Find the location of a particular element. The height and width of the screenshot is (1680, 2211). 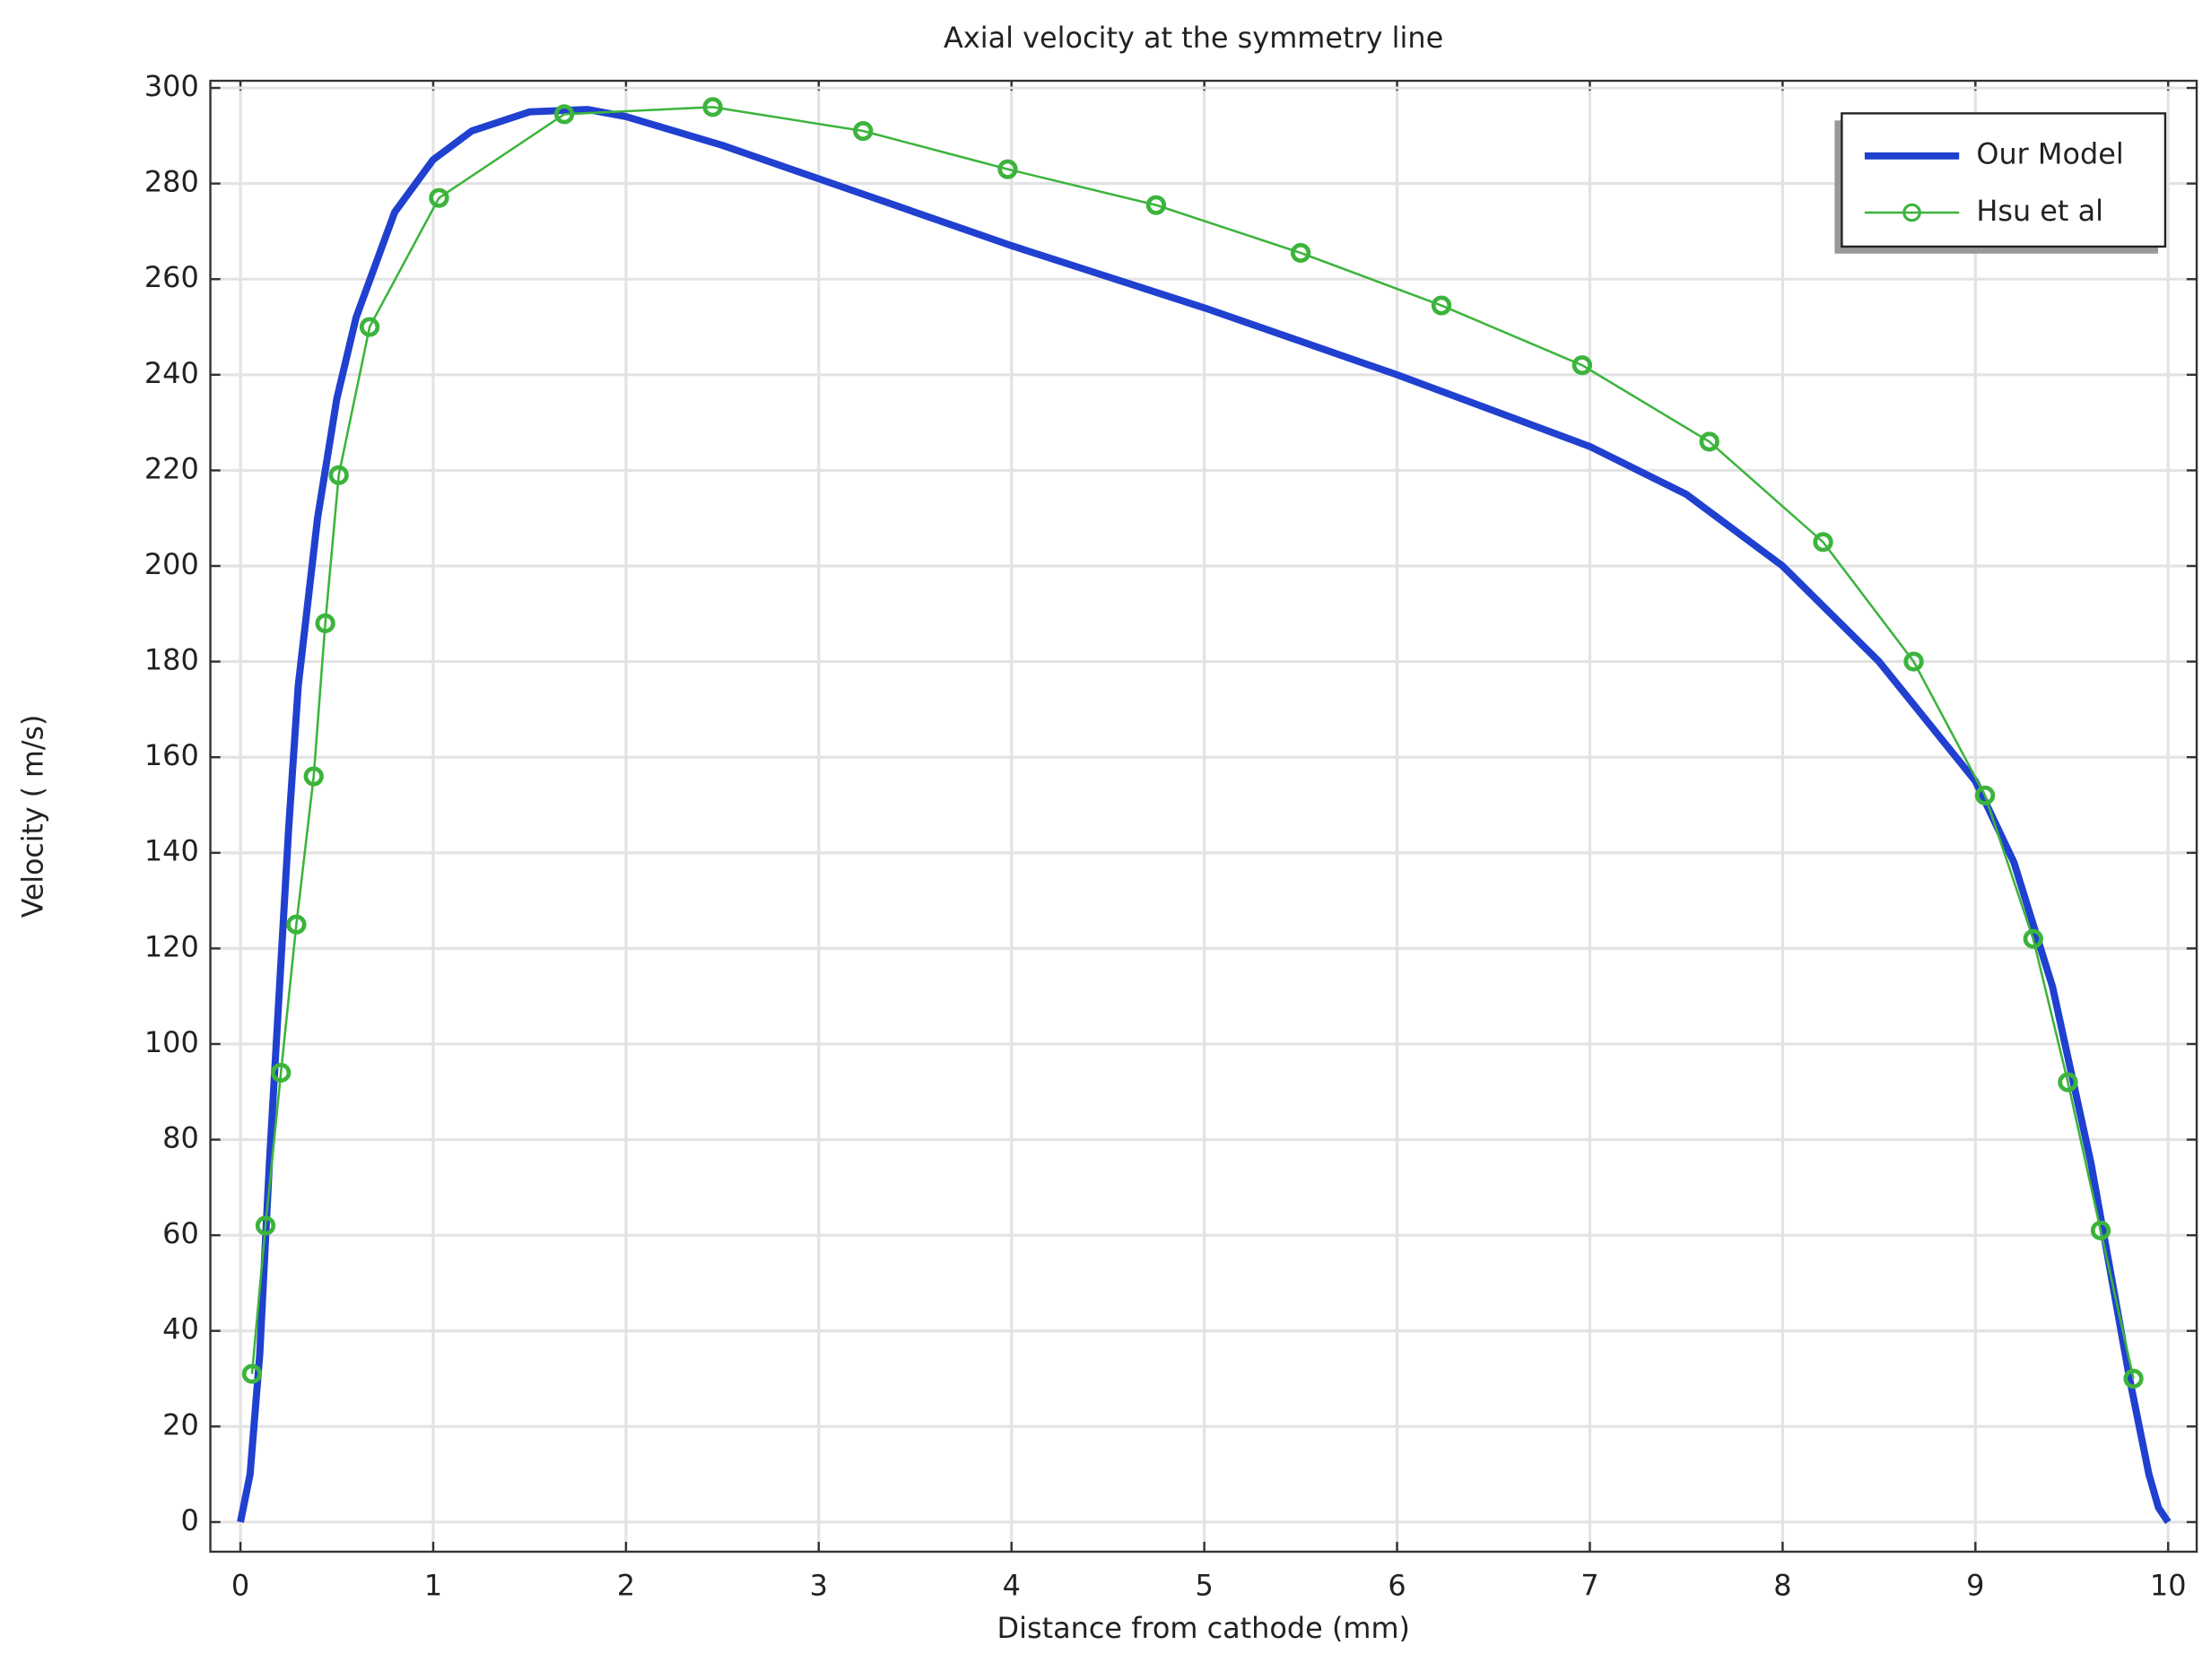

y-tick-label: 280 is located at coordinates (171, 183).